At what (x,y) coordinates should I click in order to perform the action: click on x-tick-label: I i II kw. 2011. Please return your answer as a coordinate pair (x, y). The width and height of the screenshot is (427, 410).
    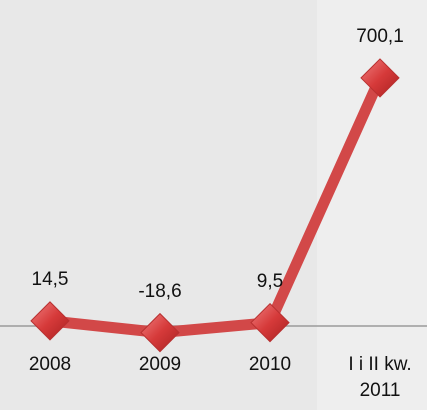
    Looking at the image, I should click on (380, 377).